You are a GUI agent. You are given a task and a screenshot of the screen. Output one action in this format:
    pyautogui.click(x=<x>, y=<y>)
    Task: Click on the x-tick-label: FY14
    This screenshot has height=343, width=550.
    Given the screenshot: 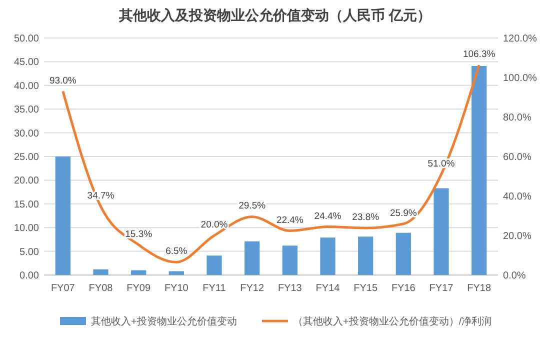 What is the action you would take?
    pyautogui.click(x=328, y=288)
    